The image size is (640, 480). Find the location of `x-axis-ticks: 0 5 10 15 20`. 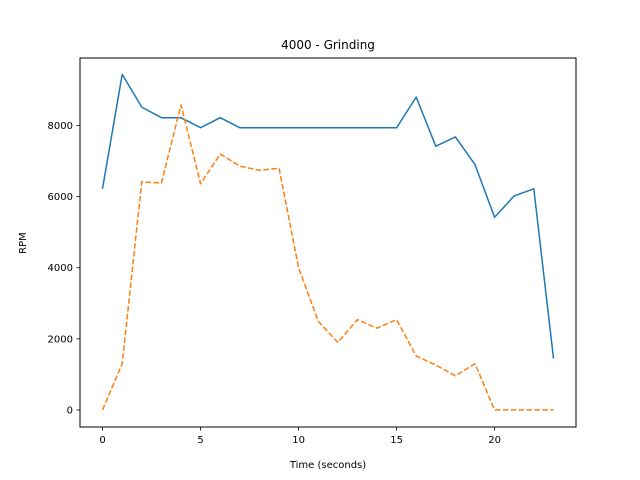

x-axis-ticks: 0 5 10 15 20 is located at coordinates (300, 436).